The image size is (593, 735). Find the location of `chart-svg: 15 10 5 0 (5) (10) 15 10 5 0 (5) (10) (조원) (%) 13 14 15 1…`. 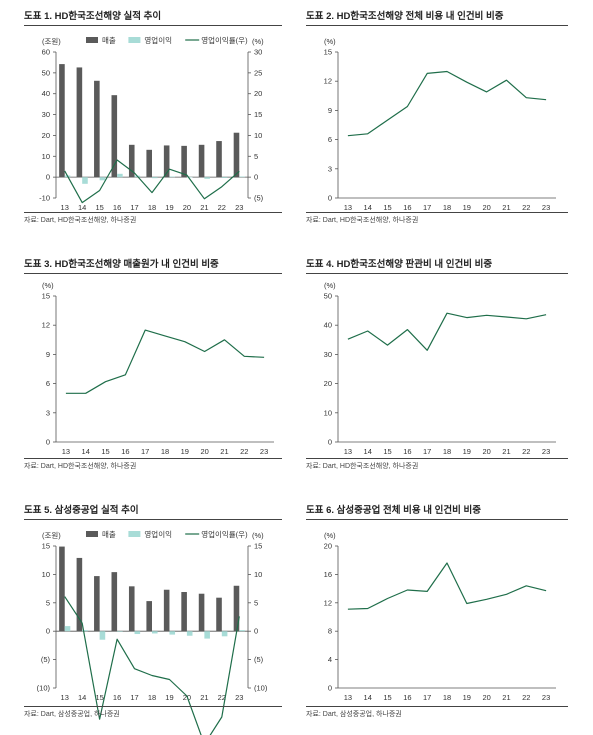

chart-svg: 15 10 5 0 (5) (10) 15 10 5 0 (5) (10) (조원) (%) 13 14 15 1… is located at coordinates (152, 632).